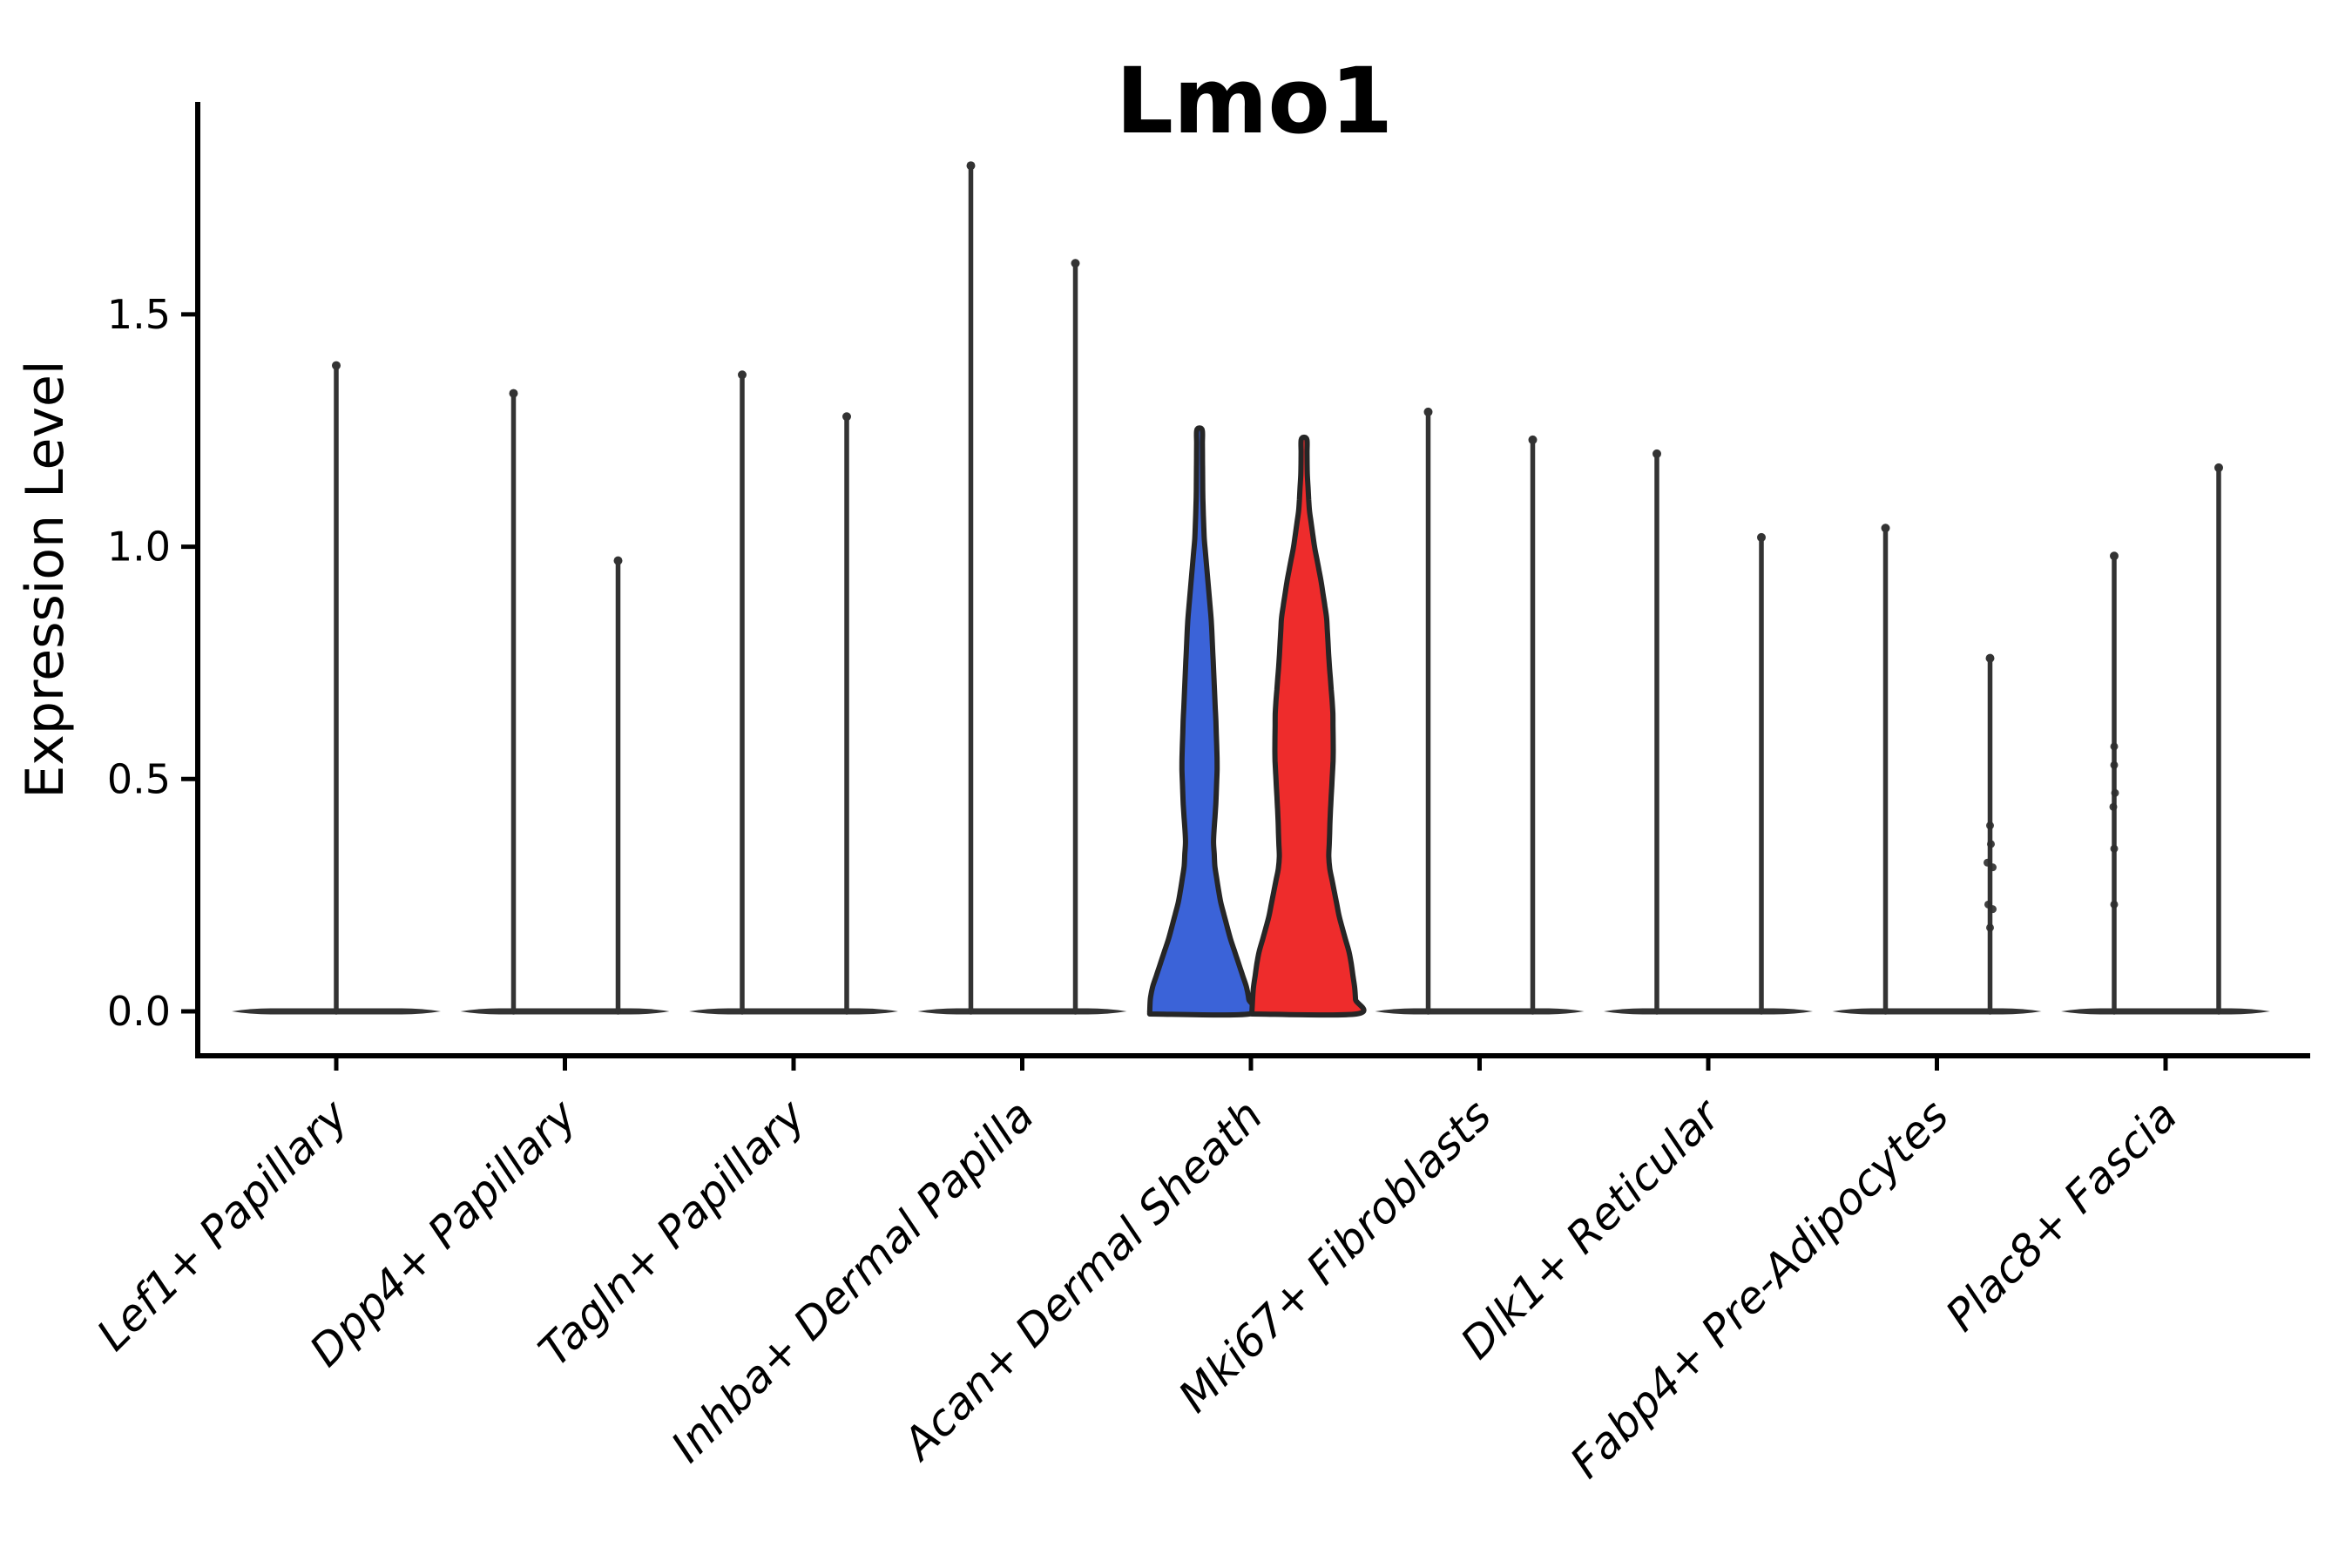 Image resolution: width=2352 pixels, height=1568 pixels. Describe the element at coordinates (45, 579) in the screenshot. I see `y-axis-label: Expression Level` at that location.